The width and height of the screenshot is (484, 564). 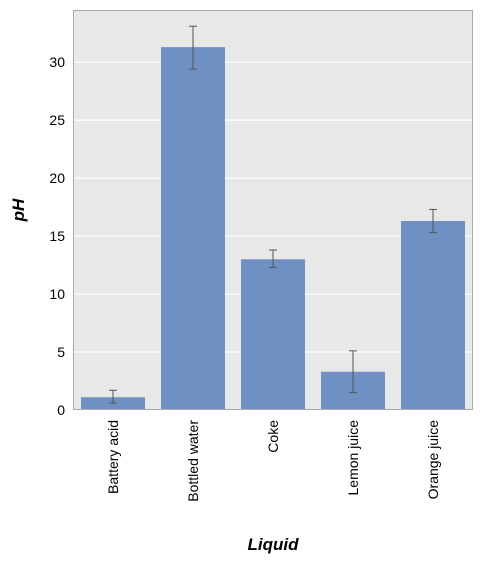 I want to click on error-bar-battery-acid, so click(x=113, y=396).